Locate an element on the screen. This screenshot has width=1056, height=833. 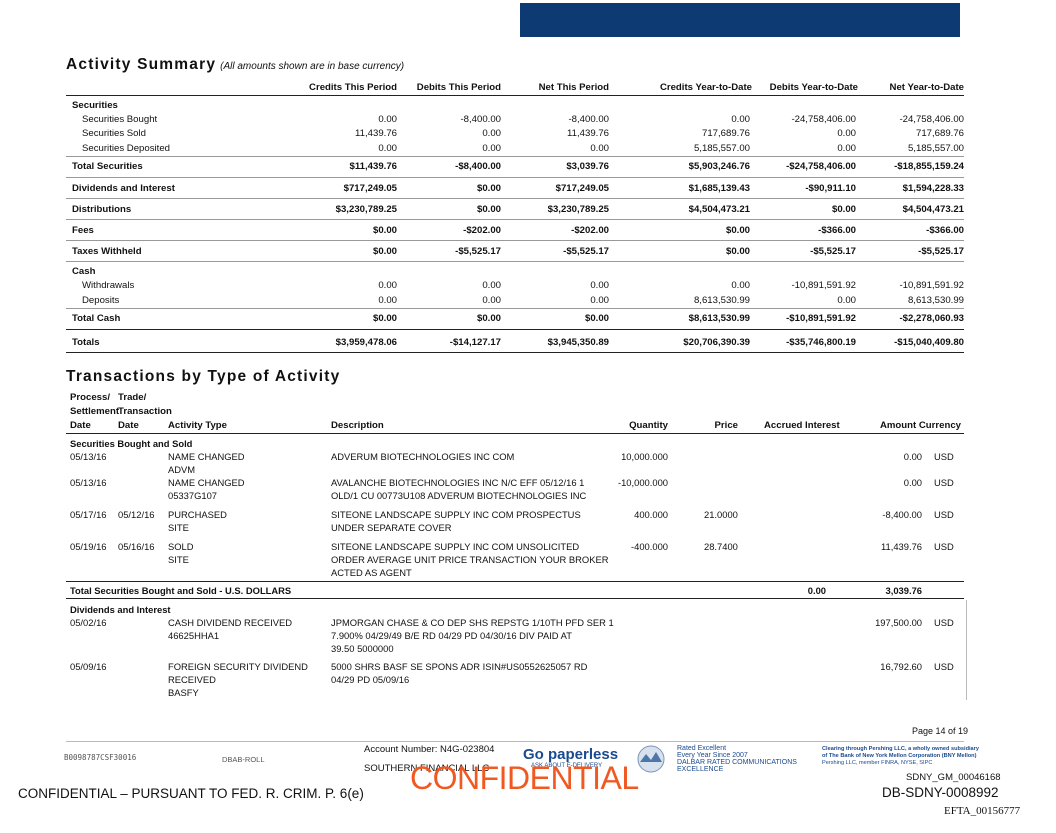
cell: -8,400.00 is located at coordinates (480, 119).